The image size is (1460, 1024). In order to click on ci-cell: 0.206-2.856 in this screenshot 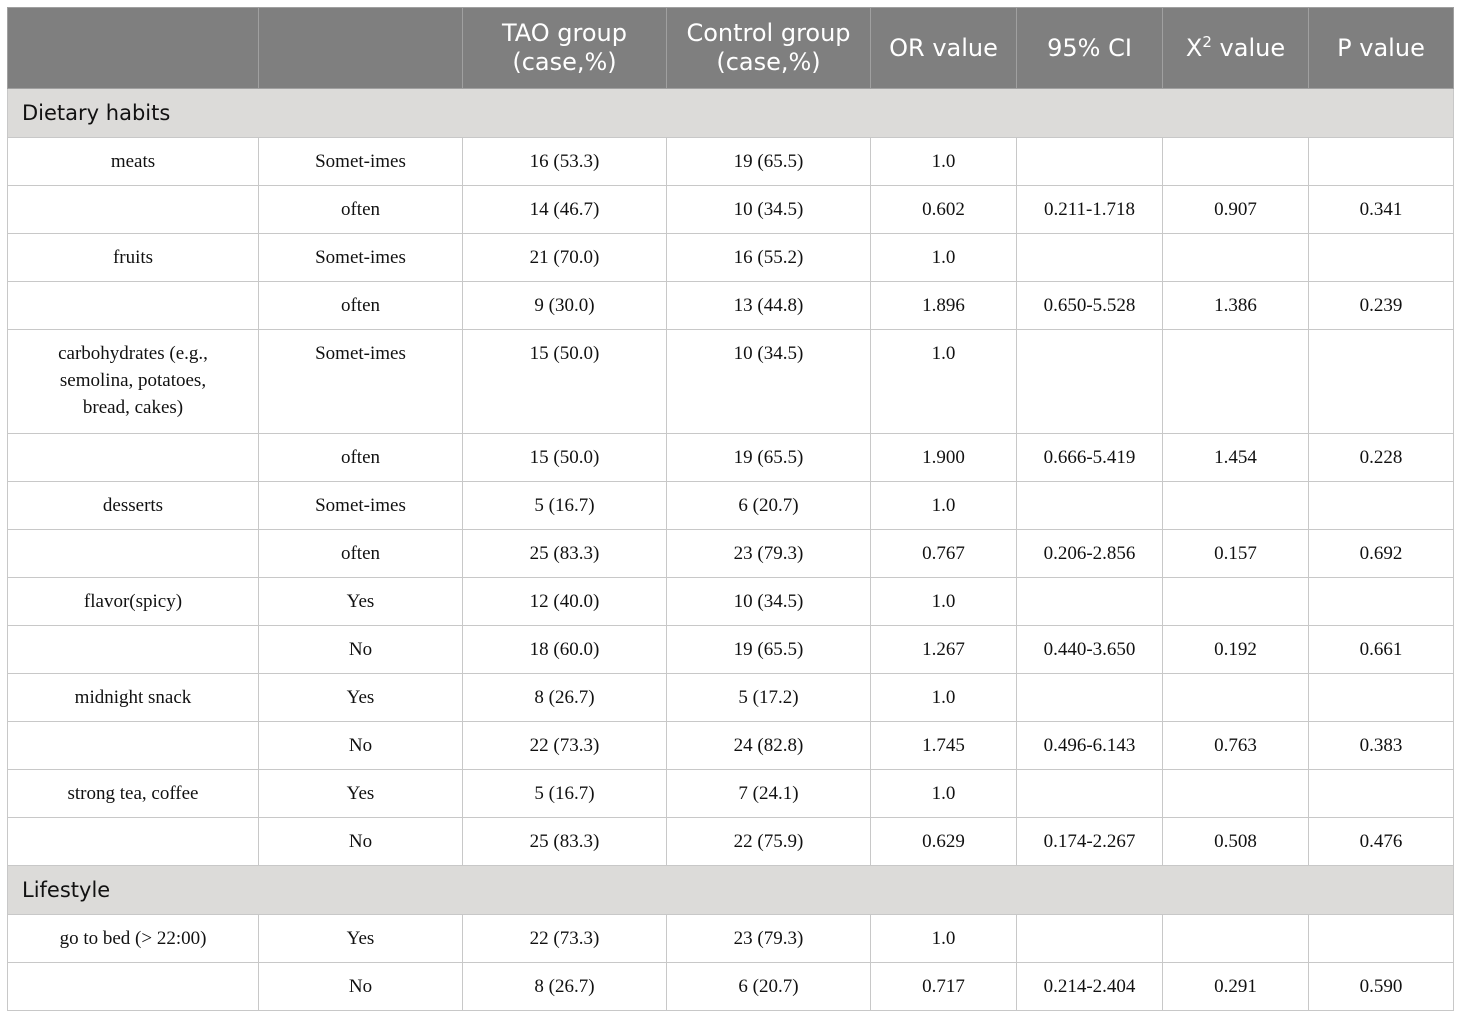, I will do `click(1089, 553)`.